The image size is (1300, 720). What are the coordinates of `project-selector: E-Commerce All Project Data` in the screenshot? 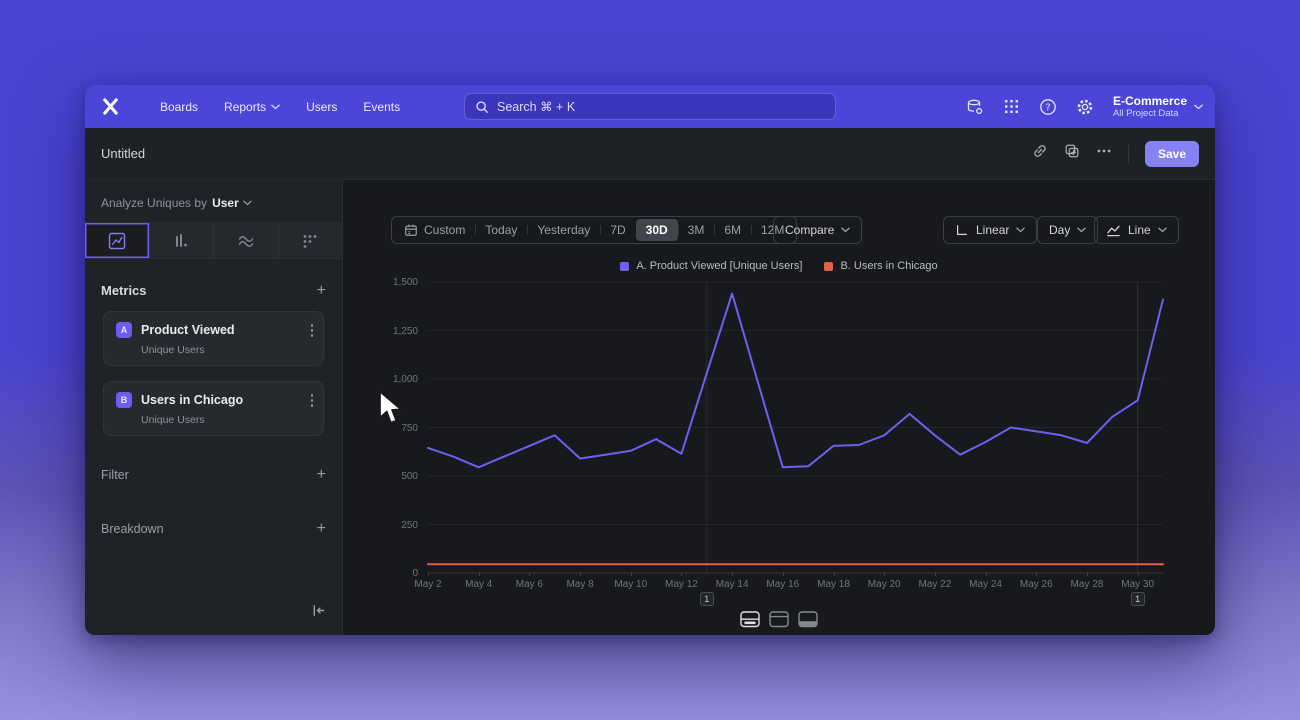 It's located at (1157, 106).